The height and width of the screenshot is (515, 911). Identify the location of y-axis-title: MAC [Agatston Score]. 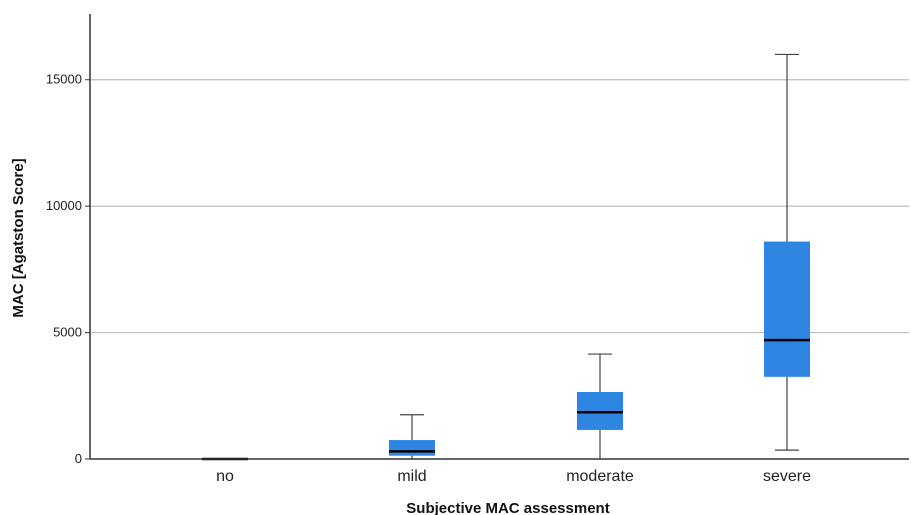
(18, 237).